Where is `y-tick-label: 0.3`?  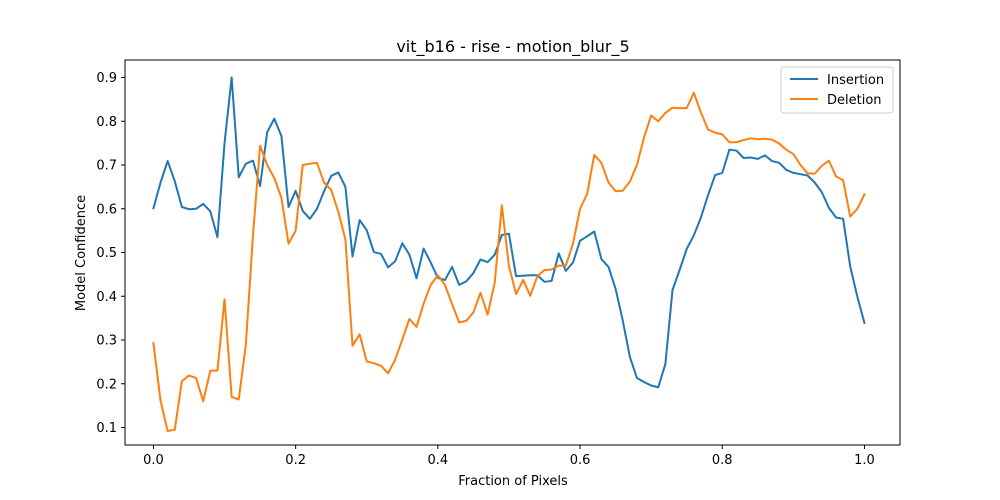
y-tick-label: 0.3 is located at coordinates (106, 341).